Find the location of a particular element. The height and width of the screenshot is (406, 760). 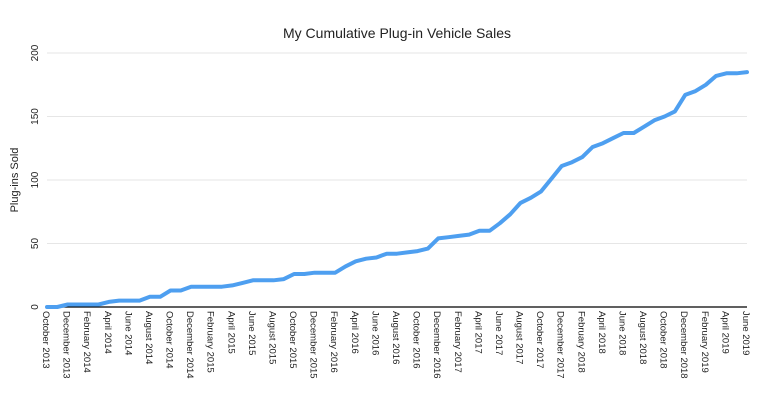

x-tick-label: August 2017 is located at coordinates (519, 337).